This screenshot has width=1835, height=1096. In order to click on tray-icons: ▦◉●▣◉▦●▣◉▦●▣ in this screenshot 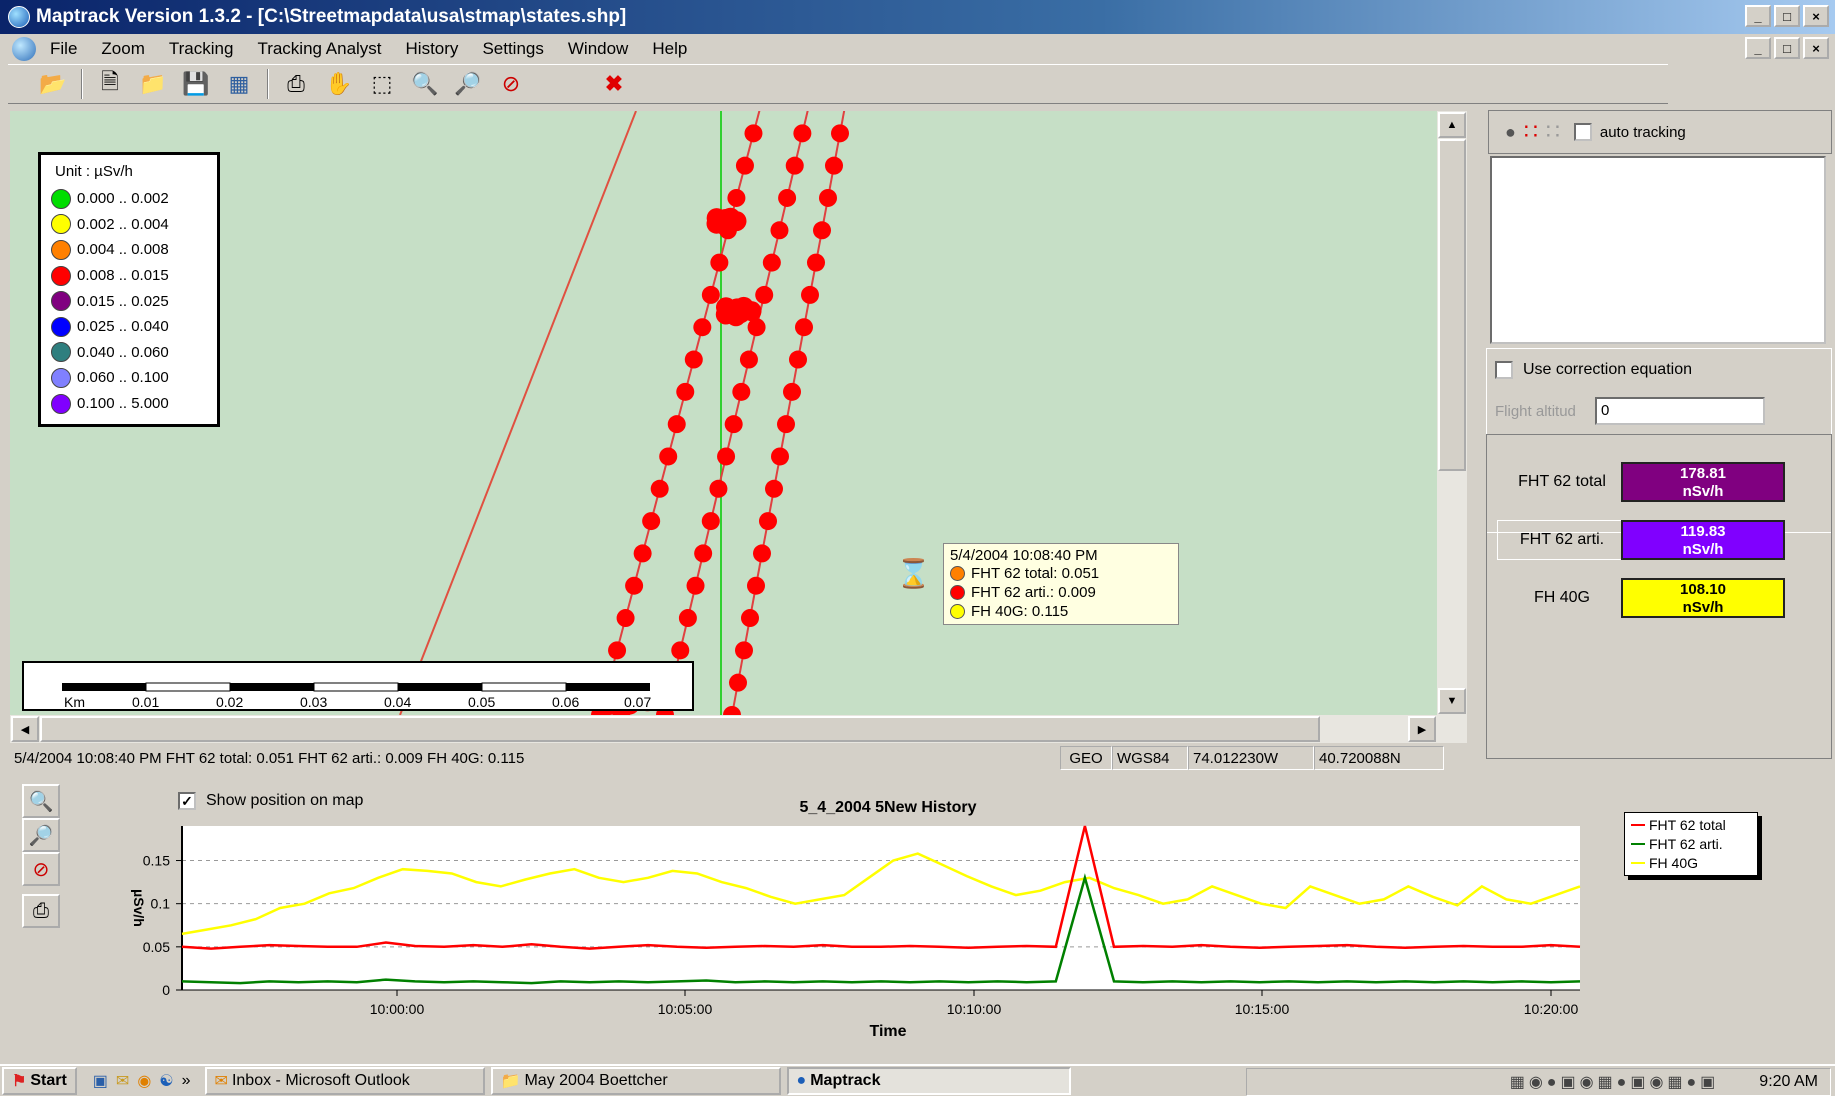, I will do `click(1614, 1082)`.